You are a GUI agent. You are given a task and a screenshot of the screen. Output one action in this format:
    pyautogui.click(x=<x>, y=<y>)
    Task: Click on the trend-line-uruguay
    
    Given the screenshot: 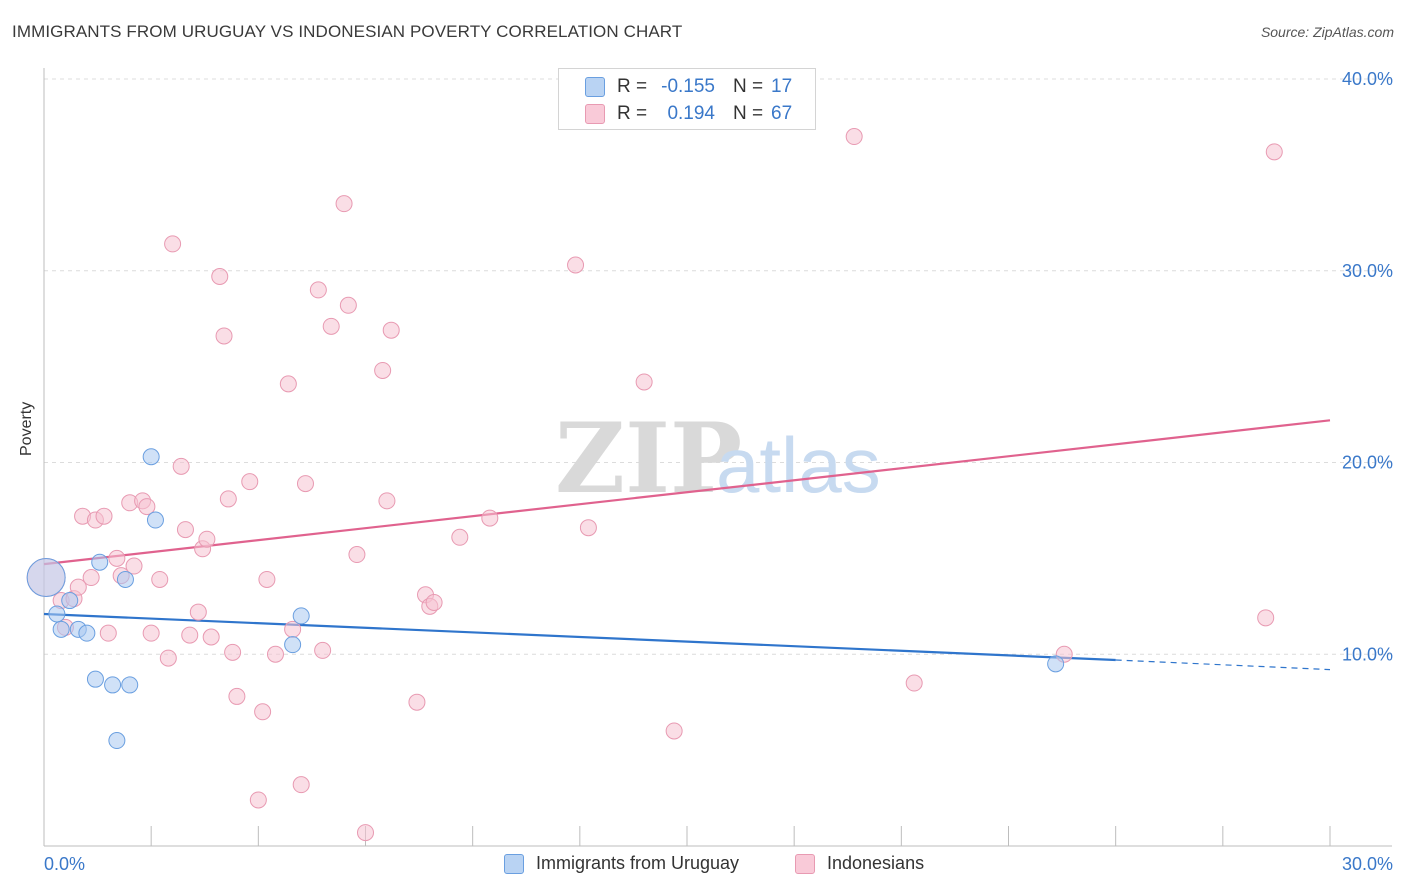 What is the action you would take?
    pyautogui.click(x=579, y=637)
    